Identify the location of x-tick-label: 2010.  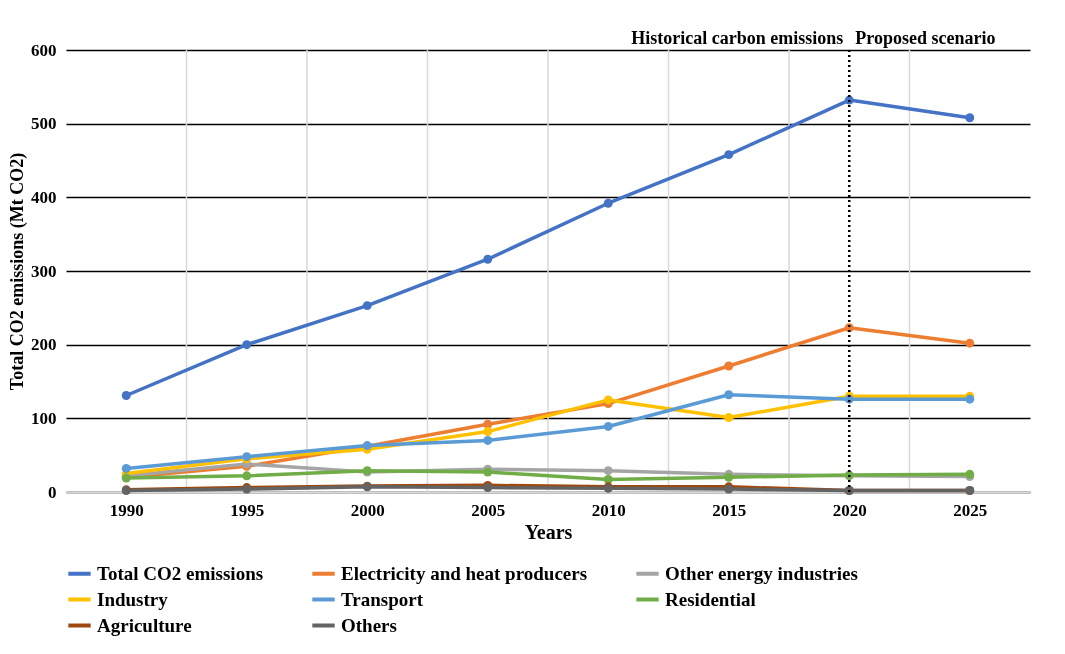
(608, 510).